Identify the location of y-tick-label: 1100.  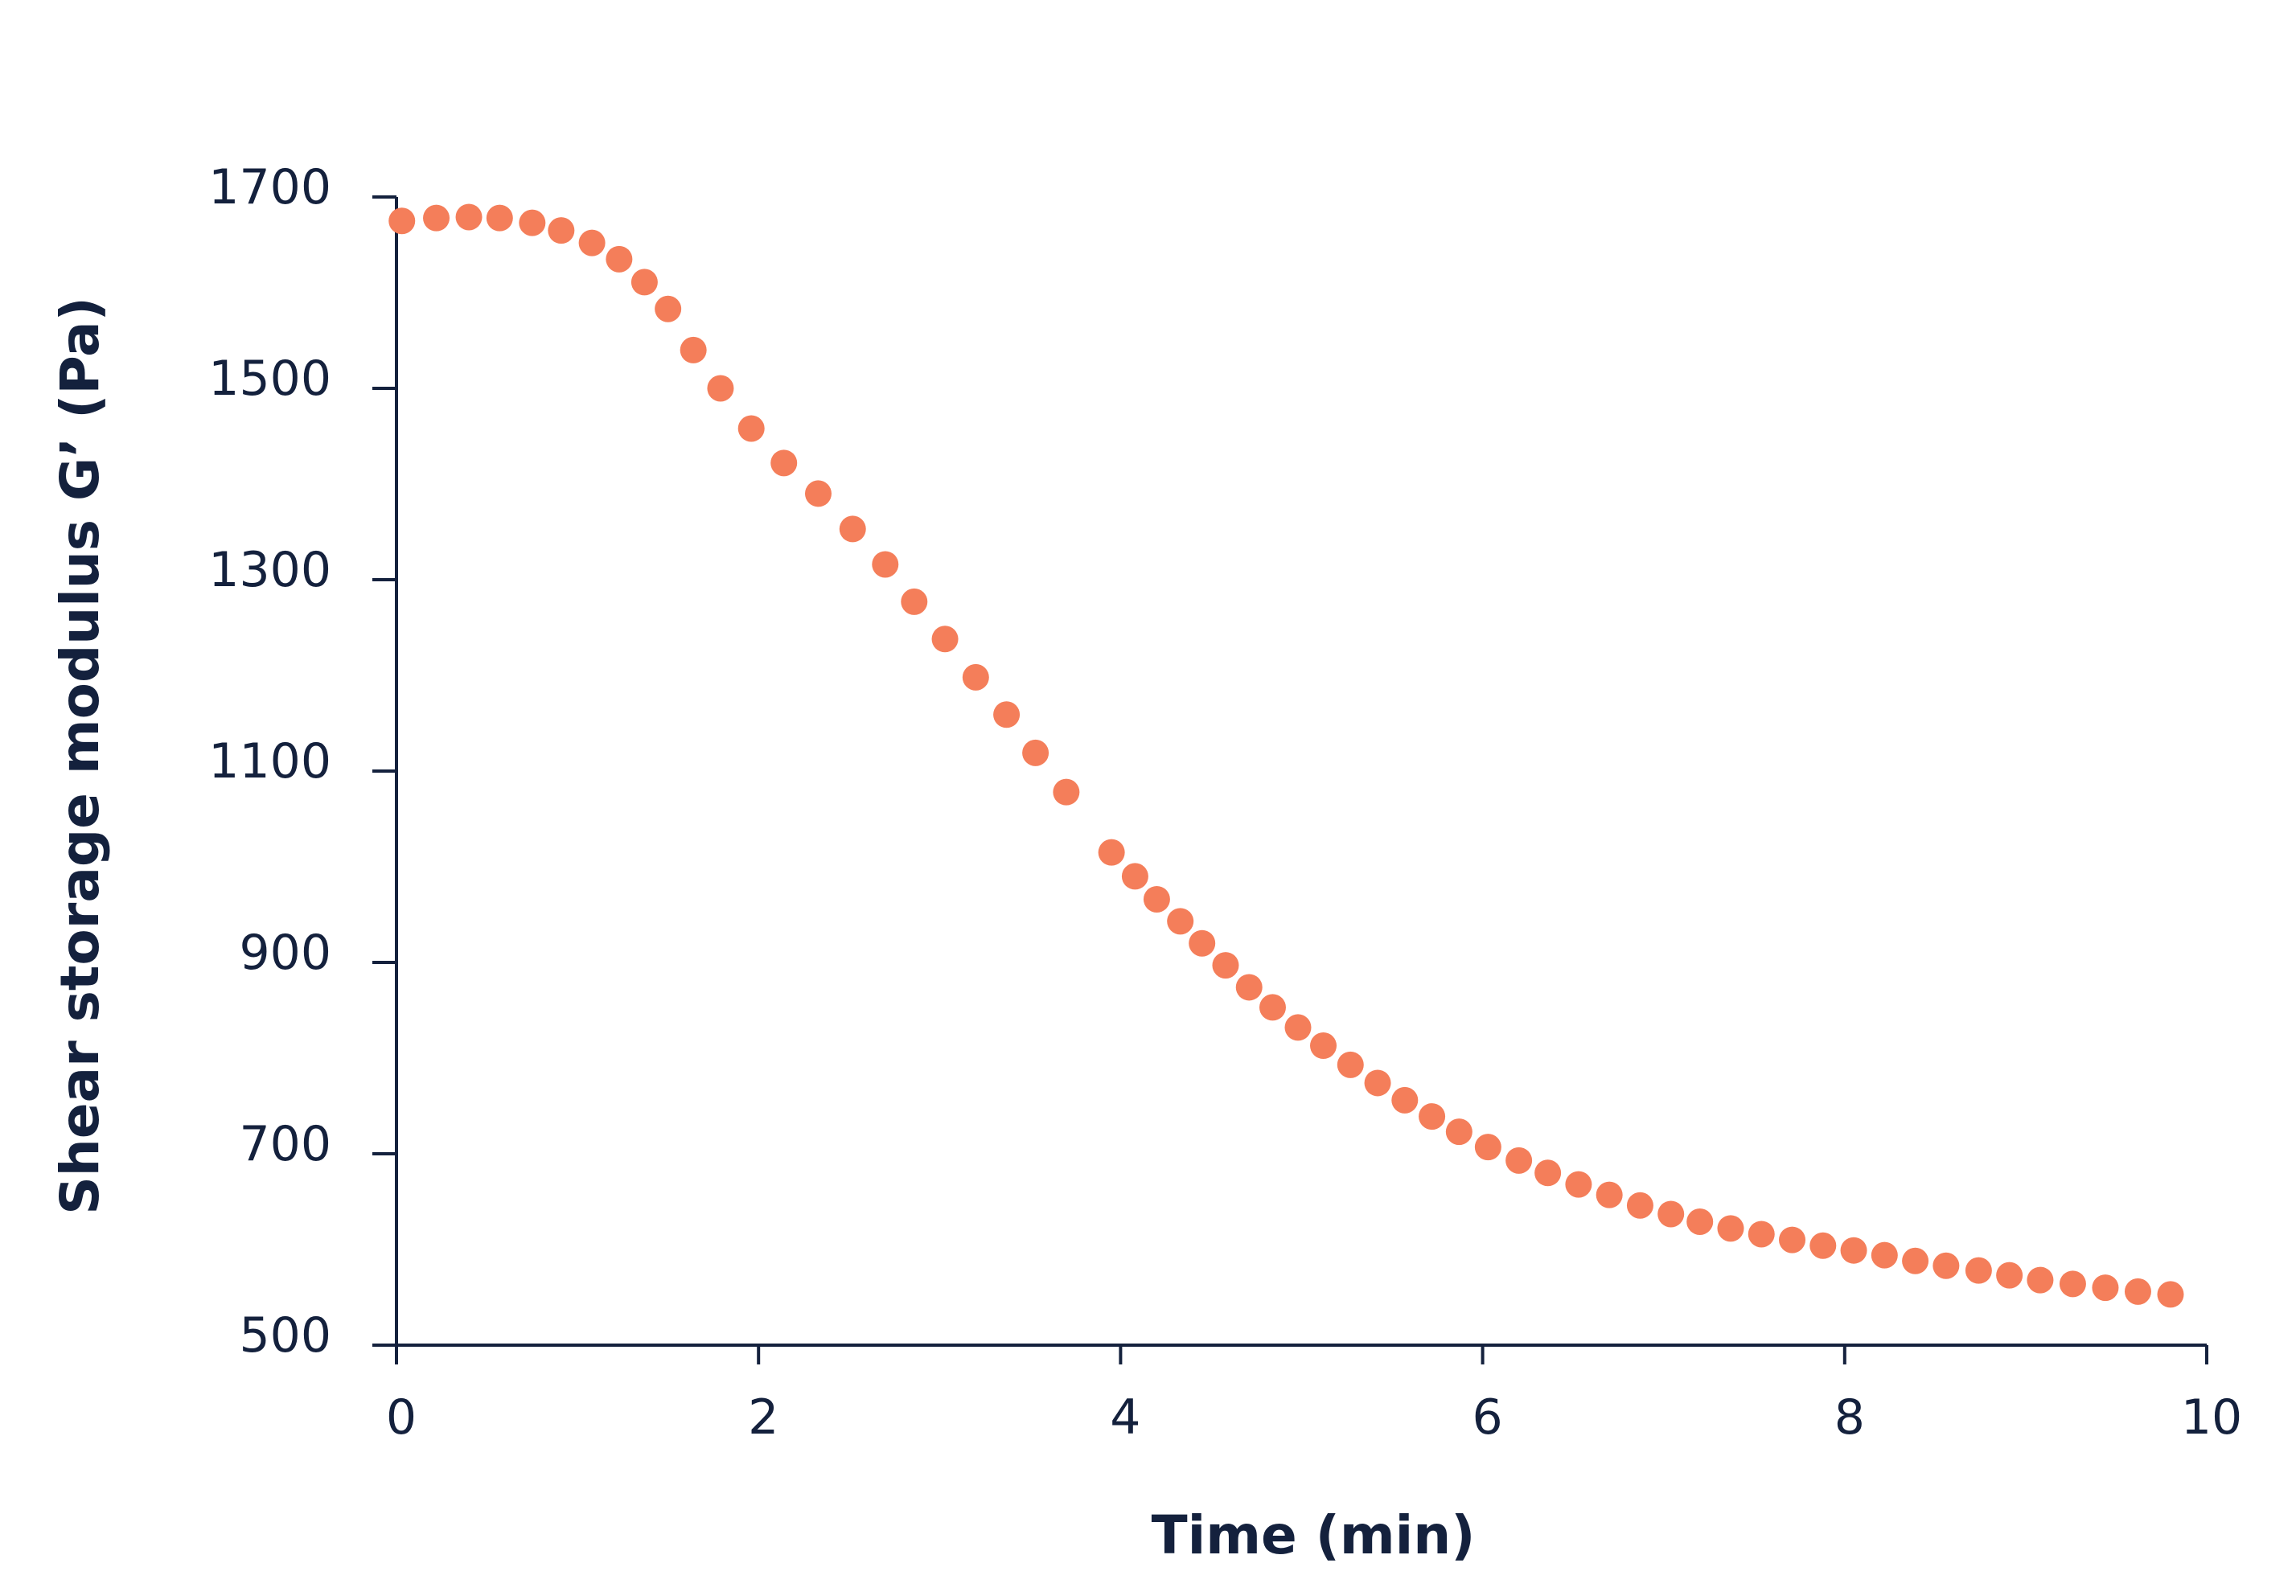
(269, 761).